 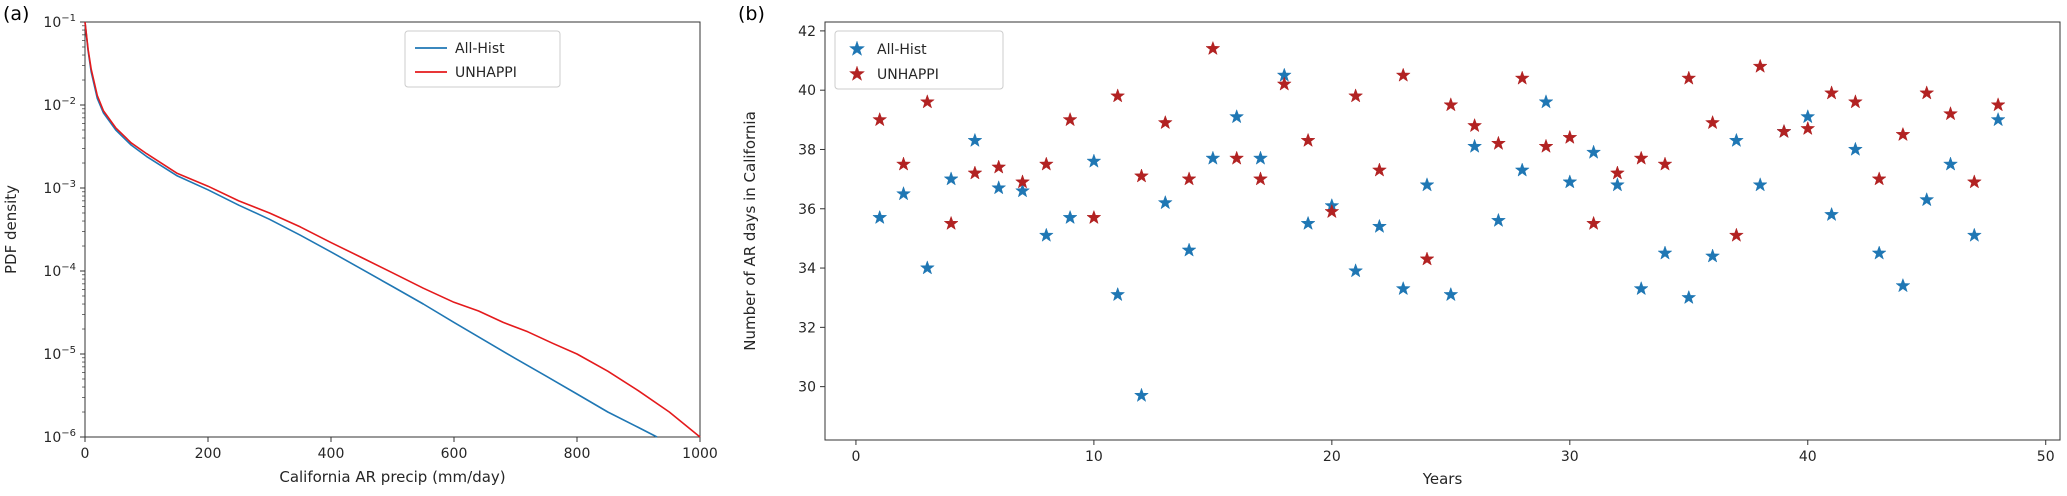 I want to click on svg-text: 200, so click(x=208, y=454).